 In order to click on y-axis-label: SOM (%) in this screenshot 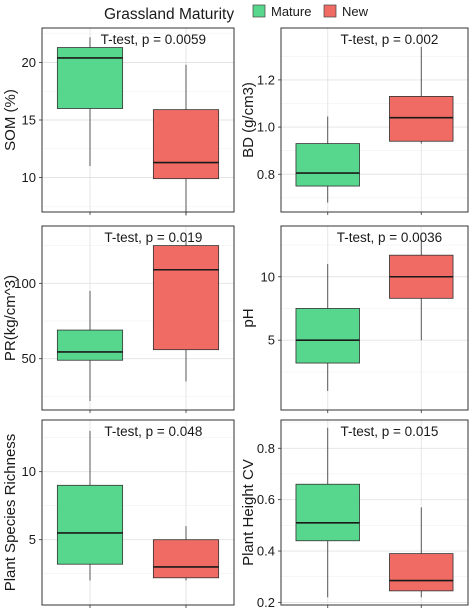, I will do `click(10, 120)`.